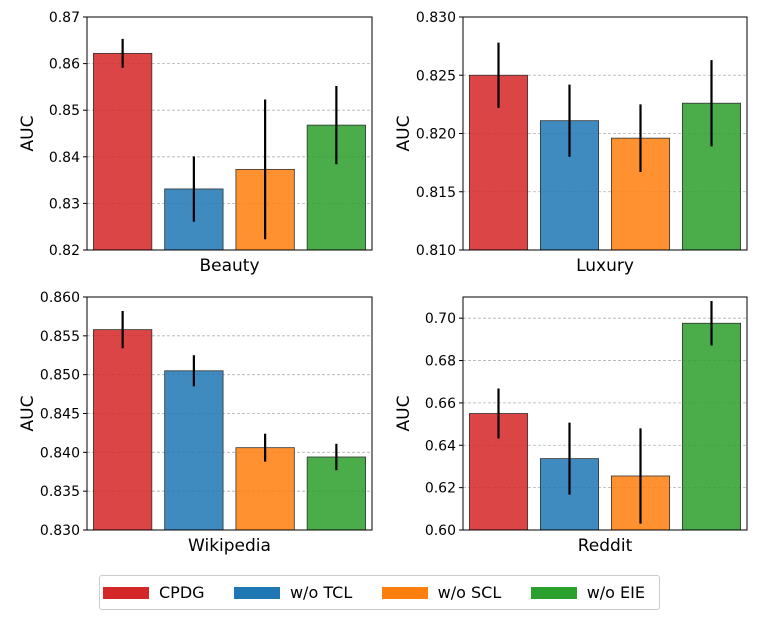  I want to click on bar-w-o-eie, so click(711, 426).